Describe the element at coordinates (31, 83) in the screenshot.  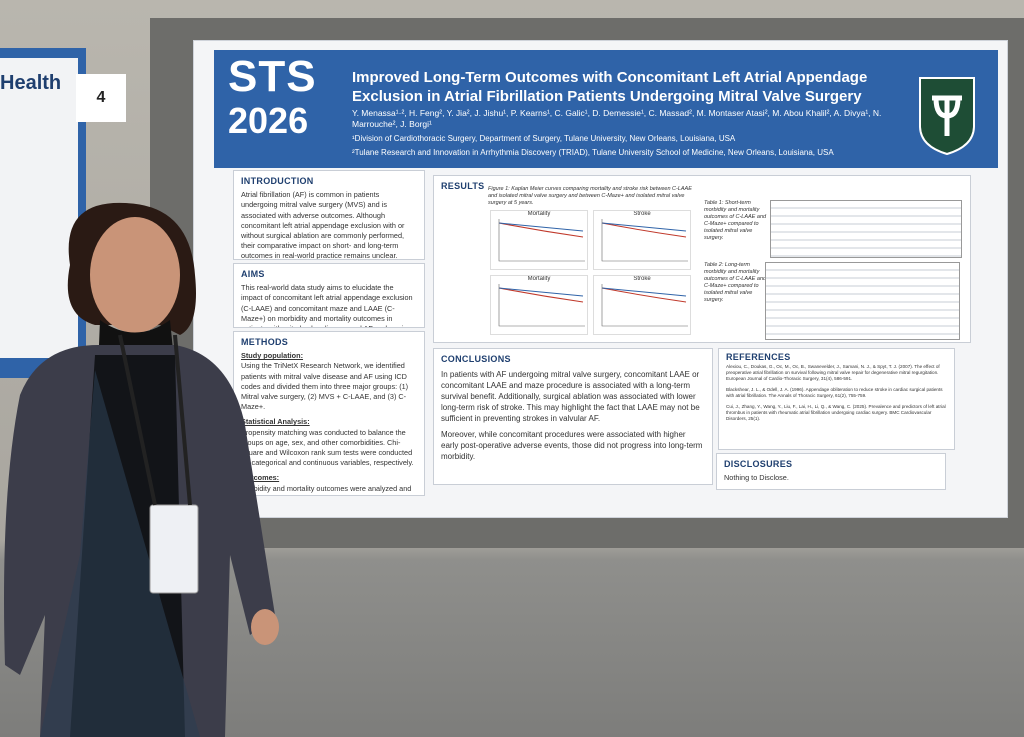
I see `side-poster-title: Health` at that location.